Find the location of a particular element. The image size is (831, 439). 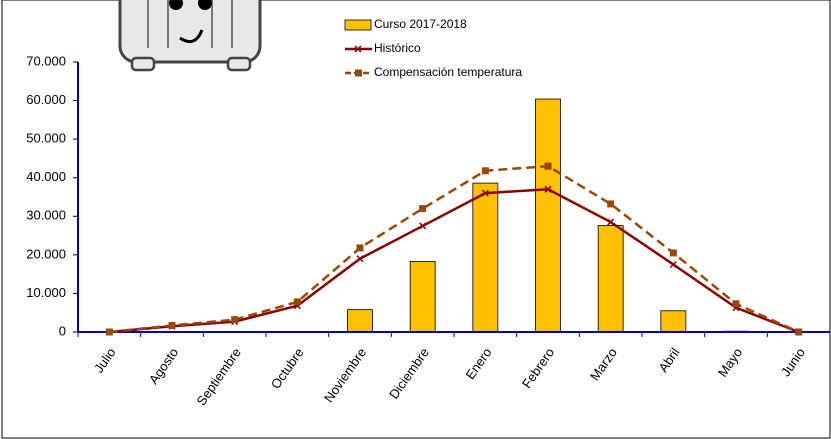

y-tick-label: 50.000 is located at coordinates (46, 138).